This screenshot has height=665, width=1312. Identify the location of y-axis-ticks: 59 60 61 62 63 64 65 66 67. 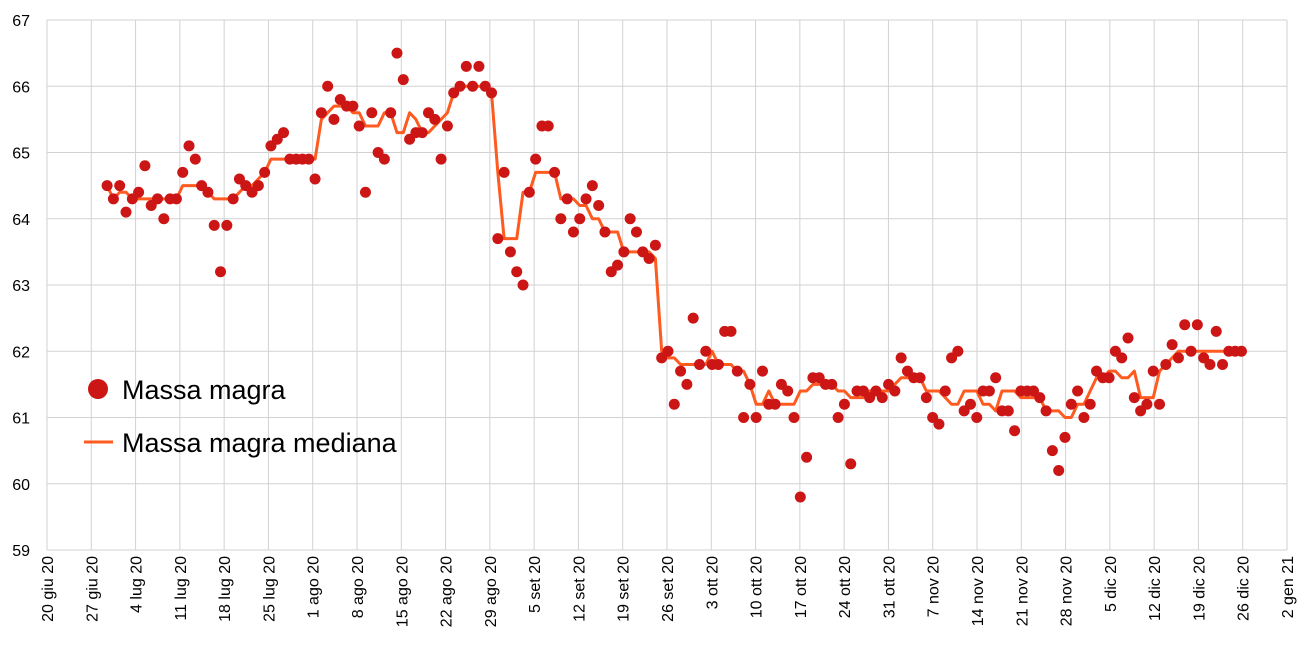
(21, 286).